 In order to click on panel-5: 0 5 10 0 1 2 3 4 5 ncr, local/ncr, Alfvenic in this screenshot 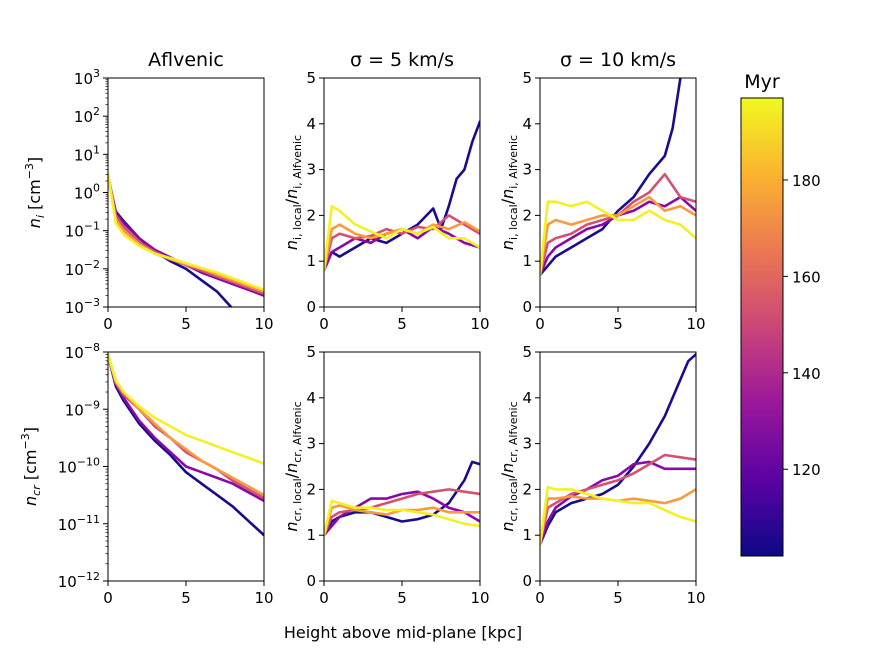, I will do `click(386, 475)`.